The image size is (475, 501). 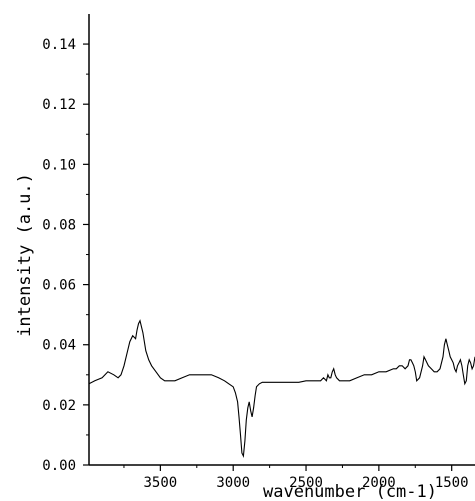 What do you see at coordinates (306, 483) in the screenshot?
I see `x-tick-label: 2500` at bounding box center [306, 483].